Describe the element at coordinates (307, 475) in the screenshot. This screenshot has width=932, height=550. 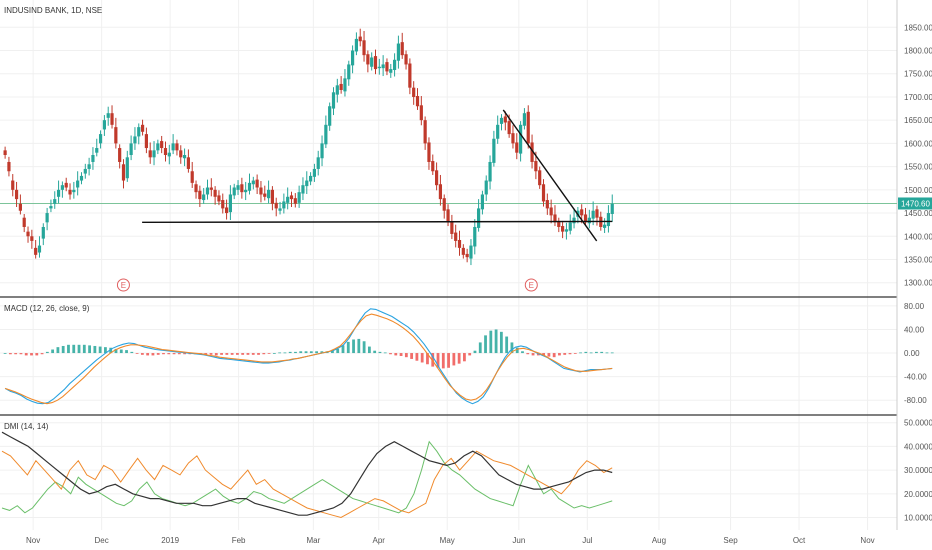
I see `dmi-pane` at that location.